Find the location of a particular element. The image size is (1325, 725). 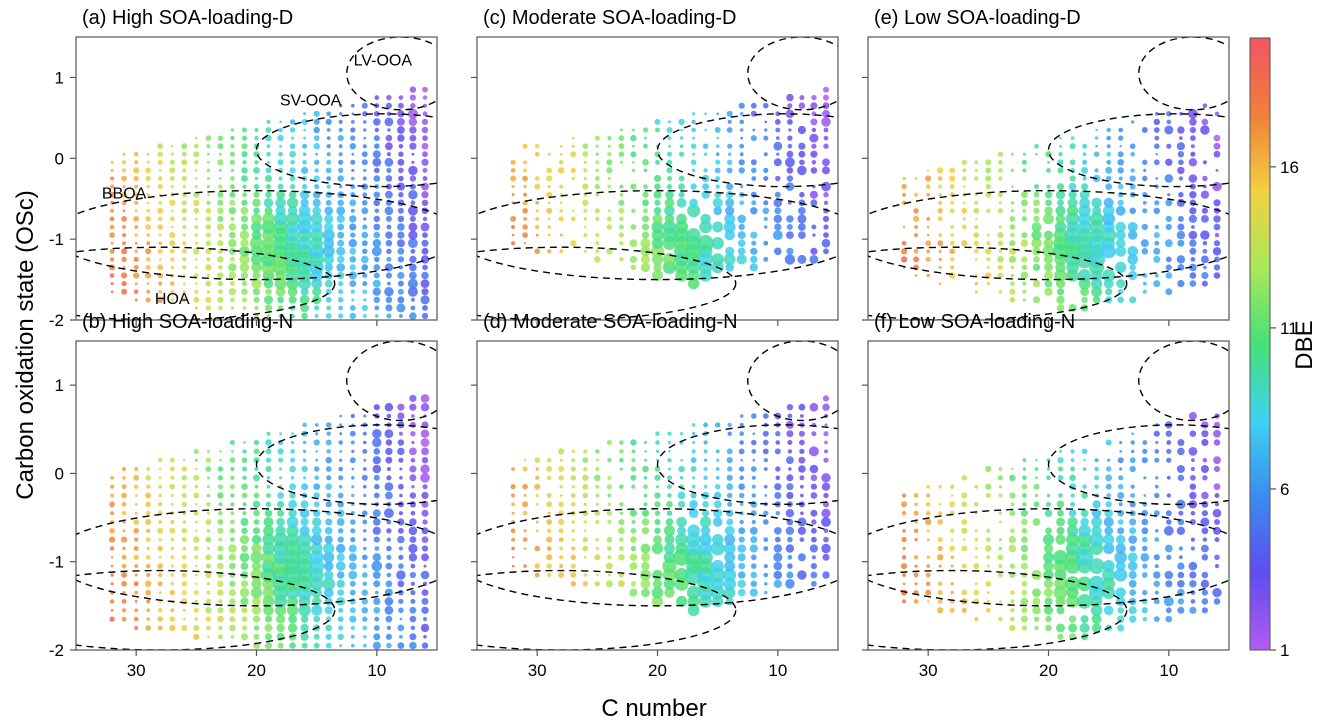

panel-title: (f) Low SOA-loading-N is located at coordinates (974, 322).